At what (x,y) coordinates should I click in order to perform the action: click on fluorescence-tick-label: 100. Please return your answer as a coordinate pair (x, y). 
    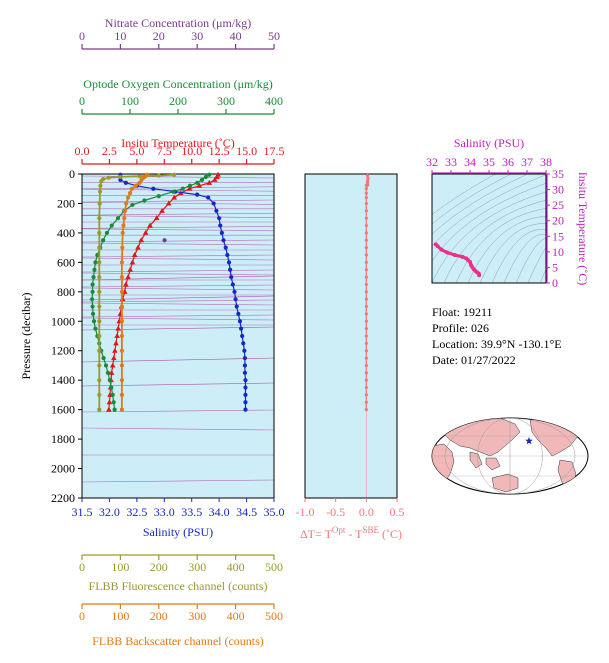
    Looking at the image, I should click on (120, 567).